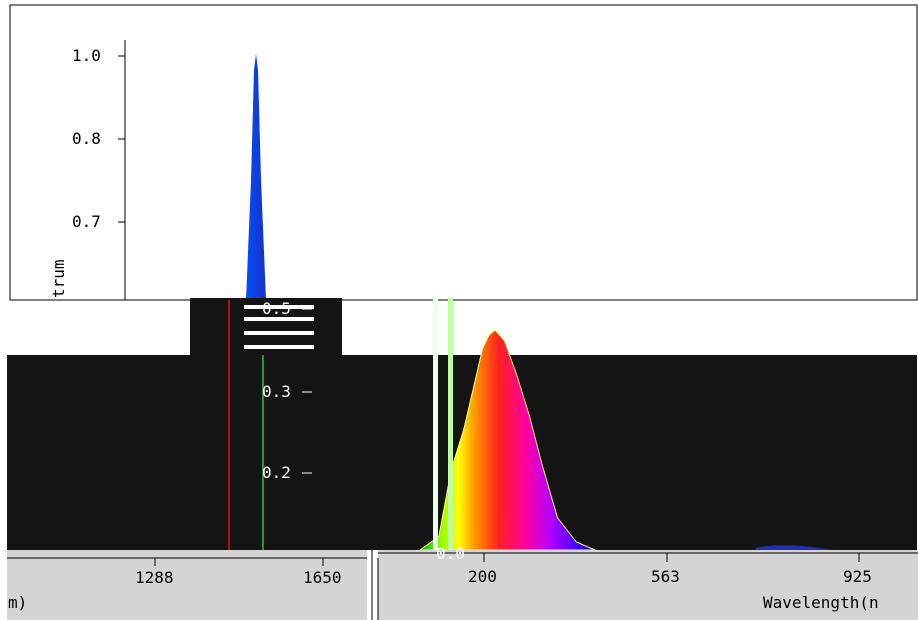  What do you see at coordinates (276, 391) in the screenshot?
I see `middle-y-tick-label: 0.3` at bounding box center [276, 391].